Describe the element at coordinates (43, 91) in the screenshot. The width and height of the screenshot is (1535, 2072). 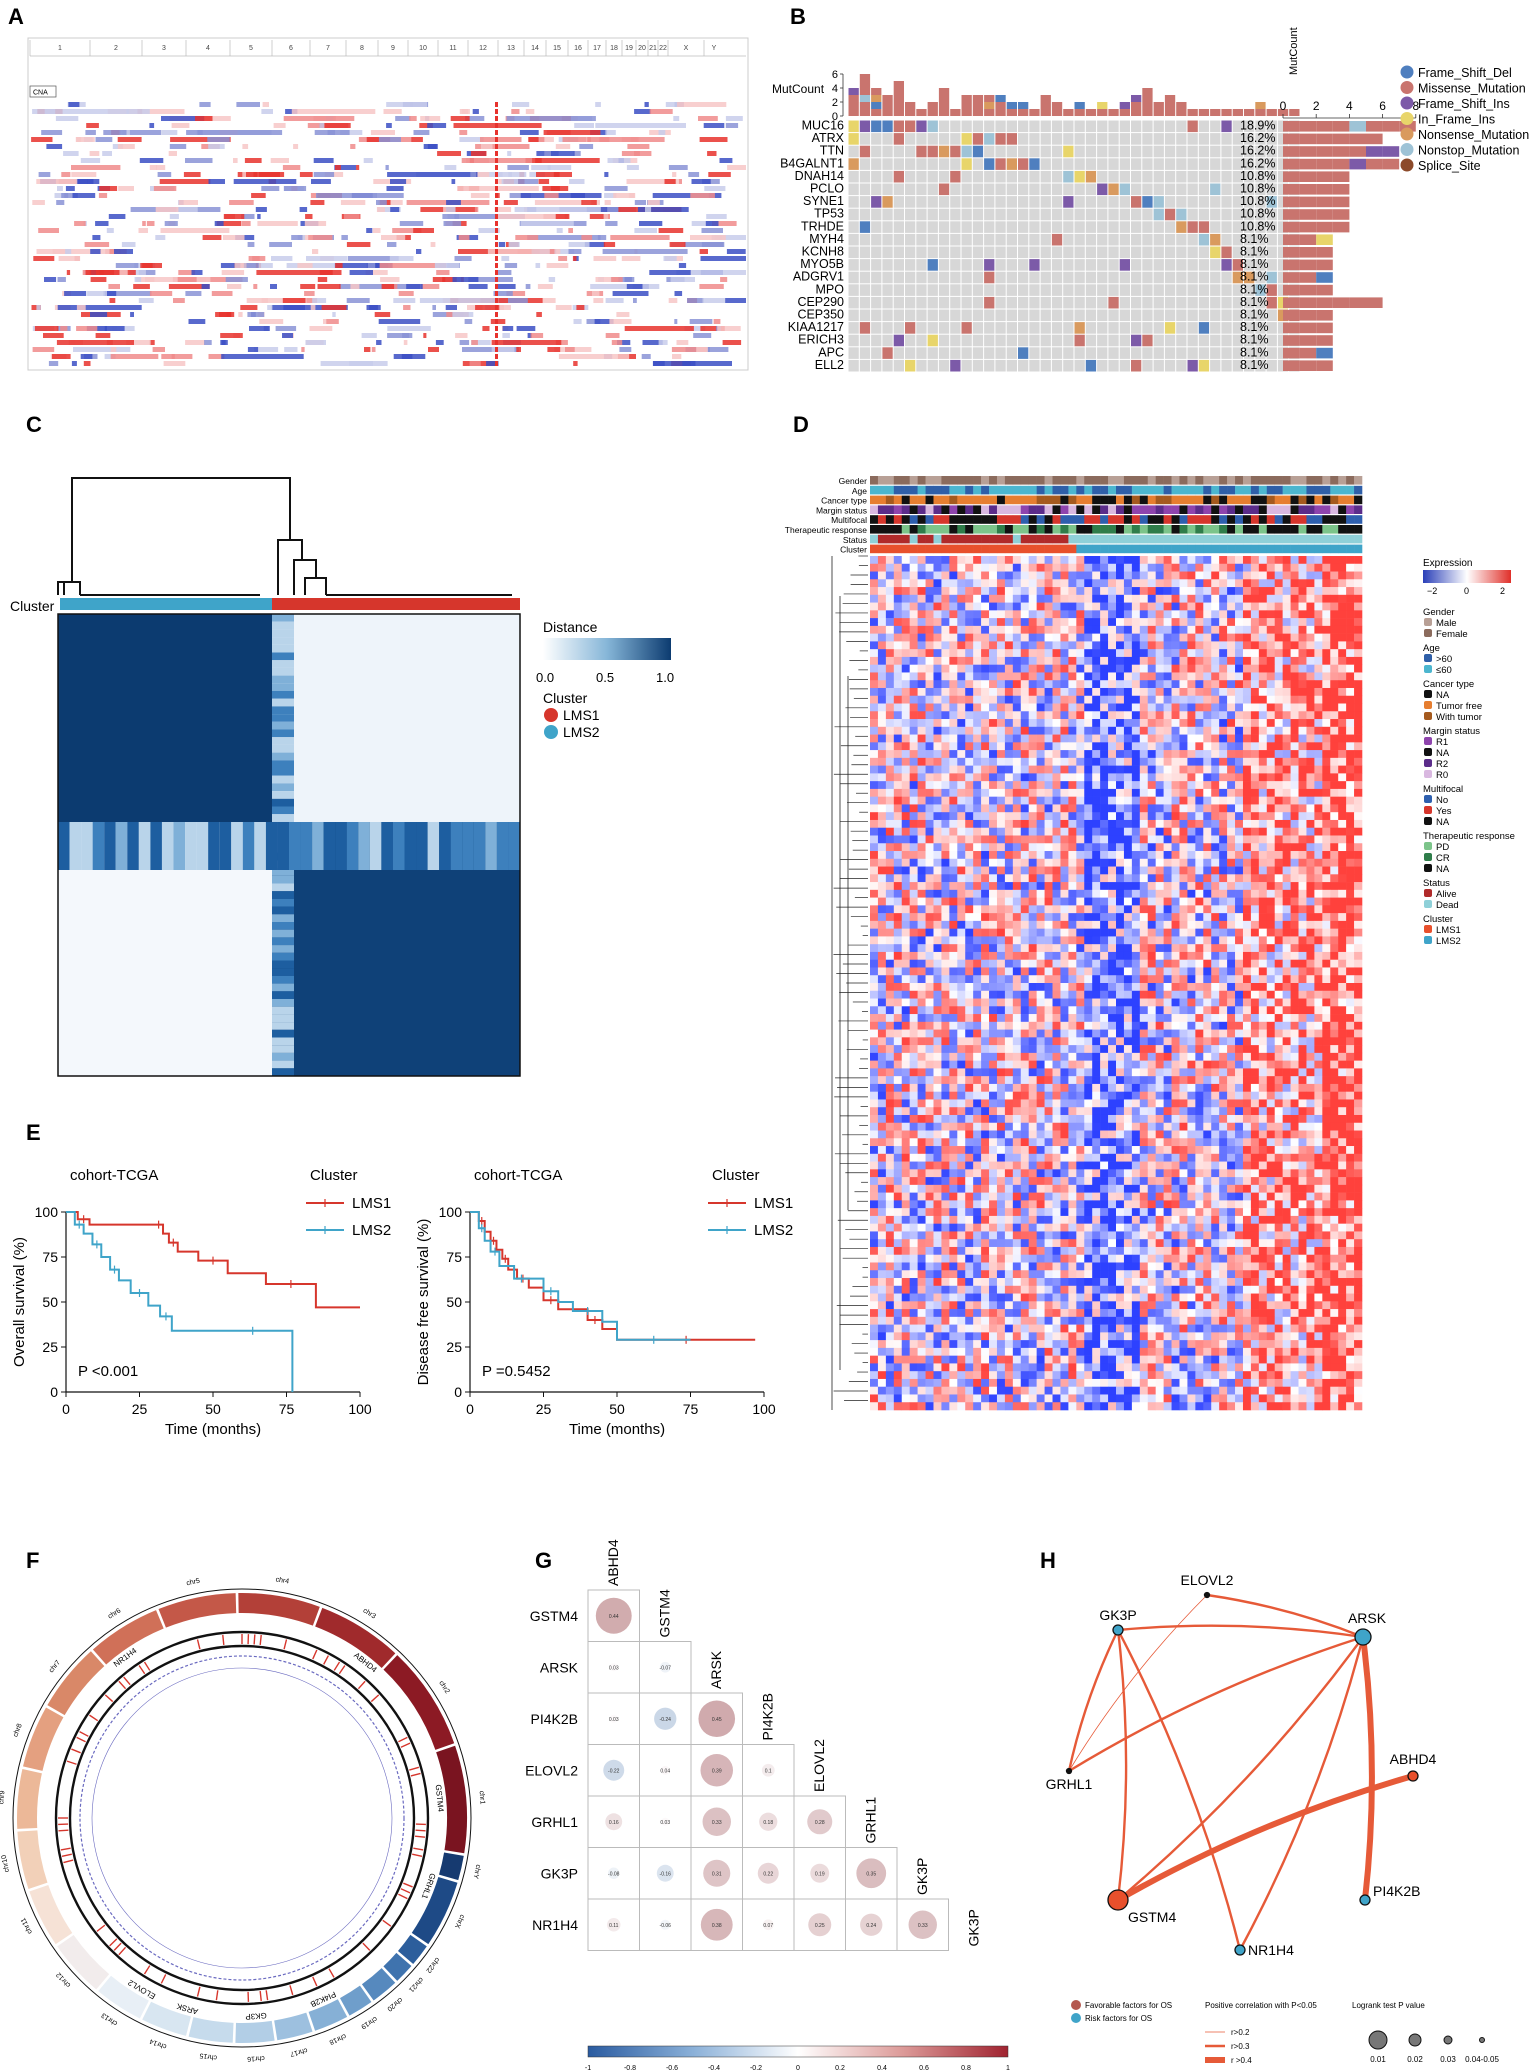
I see `cna-box` at that location.